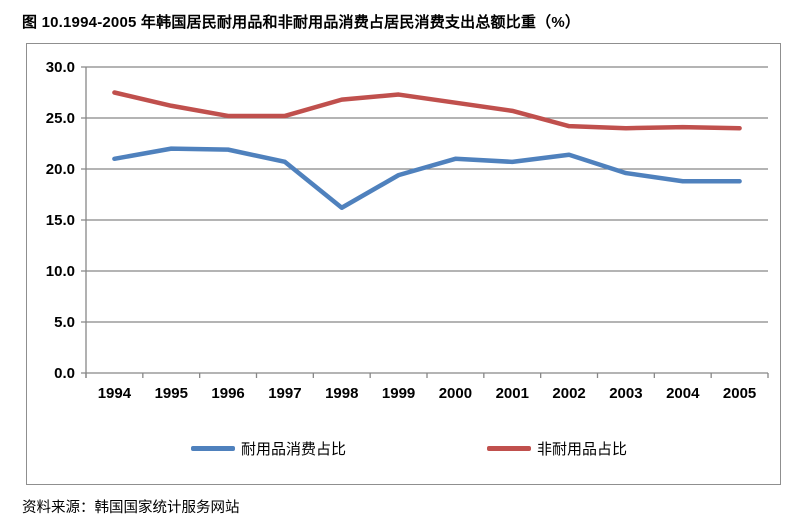 The height and width of the screenshot is (529, 800). What do you see at coordinates (115, 393) in the screenshot?
I see `x-tick-label: 1994` at bounding box center [115, 393].